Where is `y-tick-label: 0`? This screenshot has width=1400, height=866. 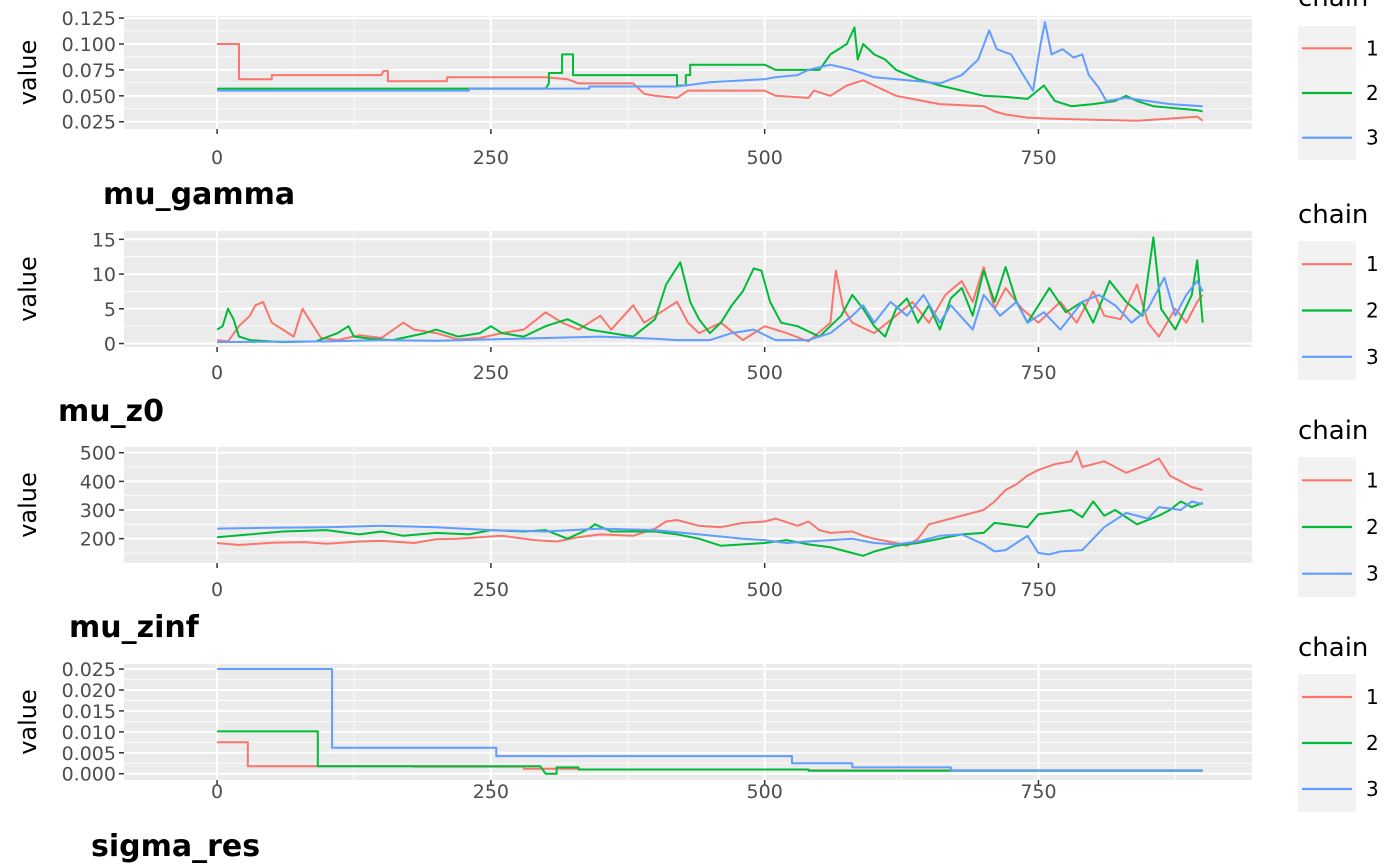 y-tick-label: 0 is located at coordinates (110, 345).